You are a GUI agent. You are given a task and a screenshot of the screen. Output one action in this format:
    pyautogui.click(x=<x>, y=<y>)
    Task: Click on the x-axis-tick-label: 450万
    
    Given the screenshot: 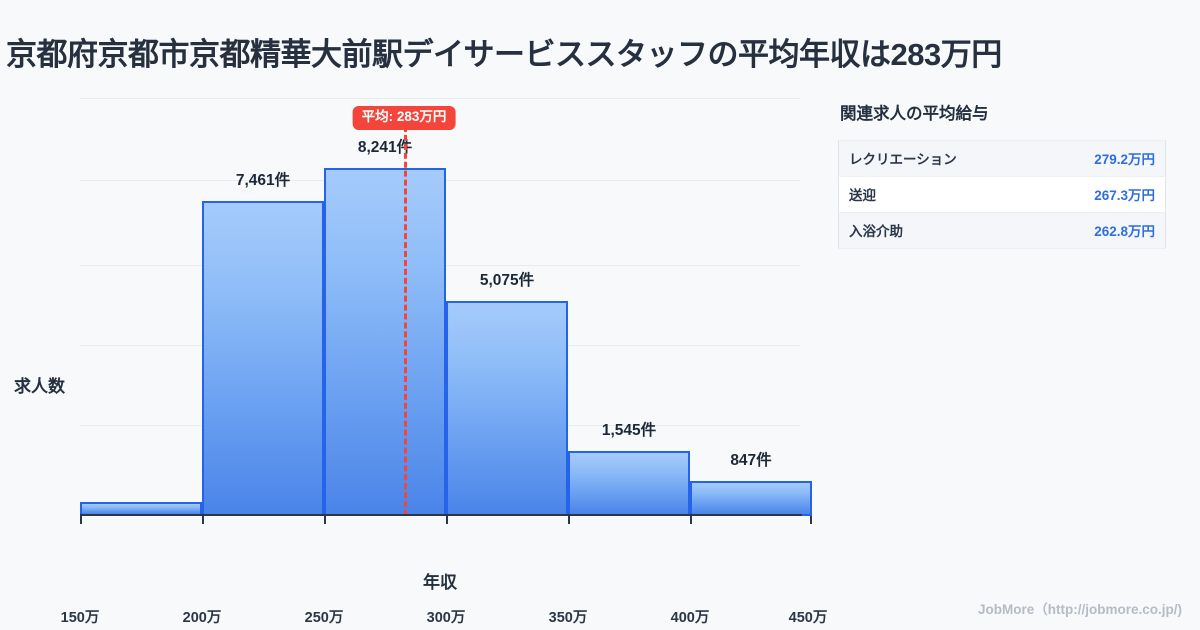 What is the action you would take?
    pyautogui.click(x=808, y=618)
    